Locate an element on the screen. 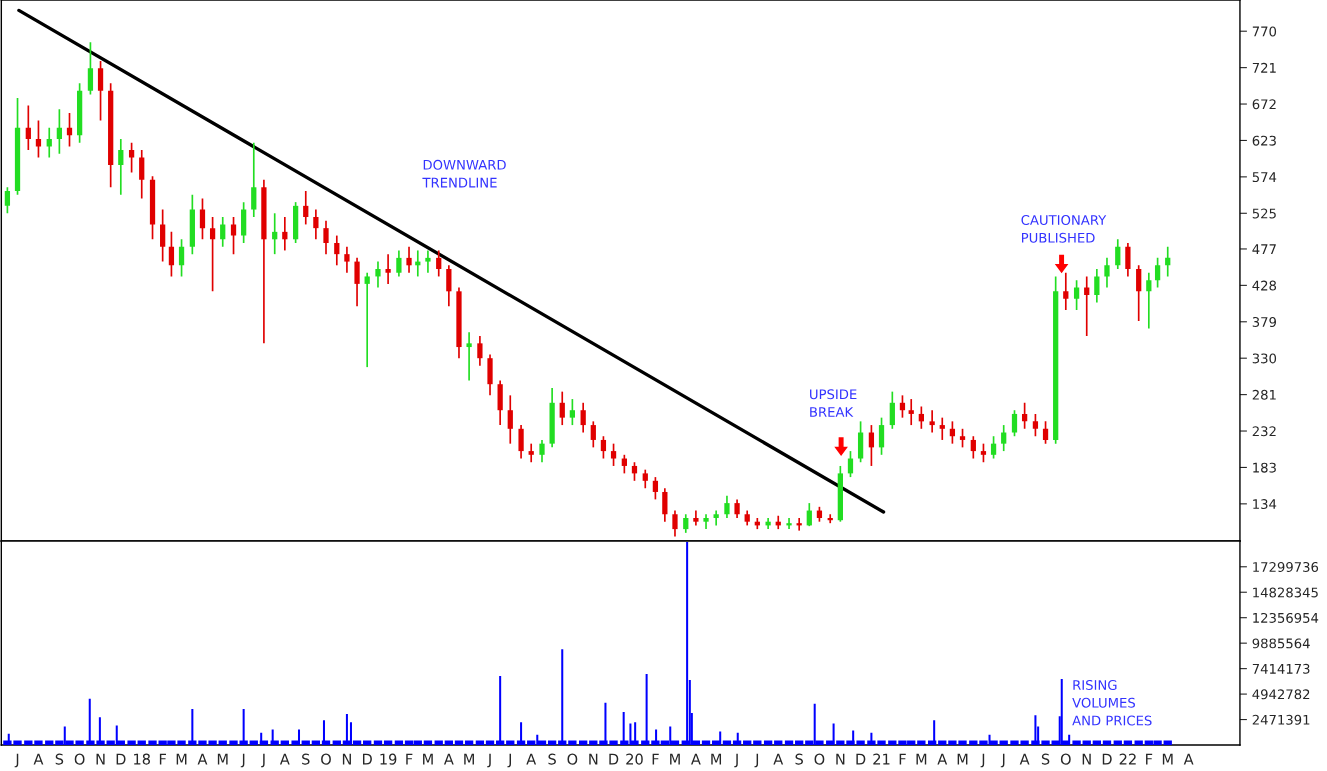 Image resolution: width=1327 pixels, height=771 pixels. x-tick-label: F is located at coordinates (902, 759).